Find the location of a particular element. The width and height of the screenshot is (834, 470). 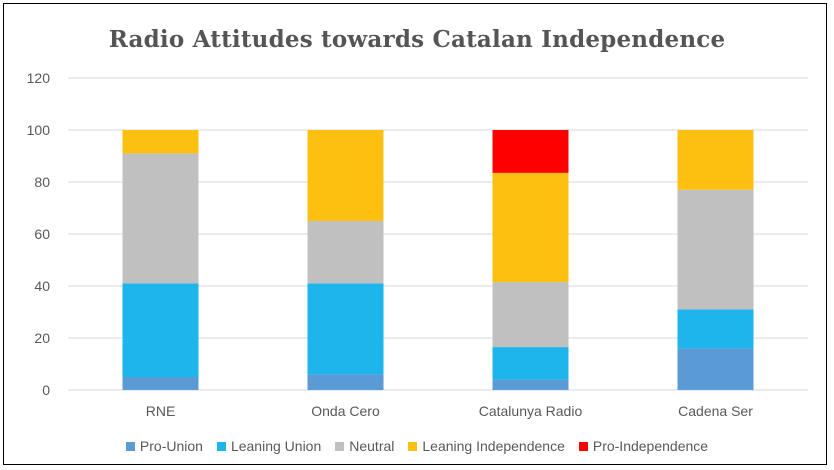

legend-item: Pro-Union is located at coordinates (164, 446).